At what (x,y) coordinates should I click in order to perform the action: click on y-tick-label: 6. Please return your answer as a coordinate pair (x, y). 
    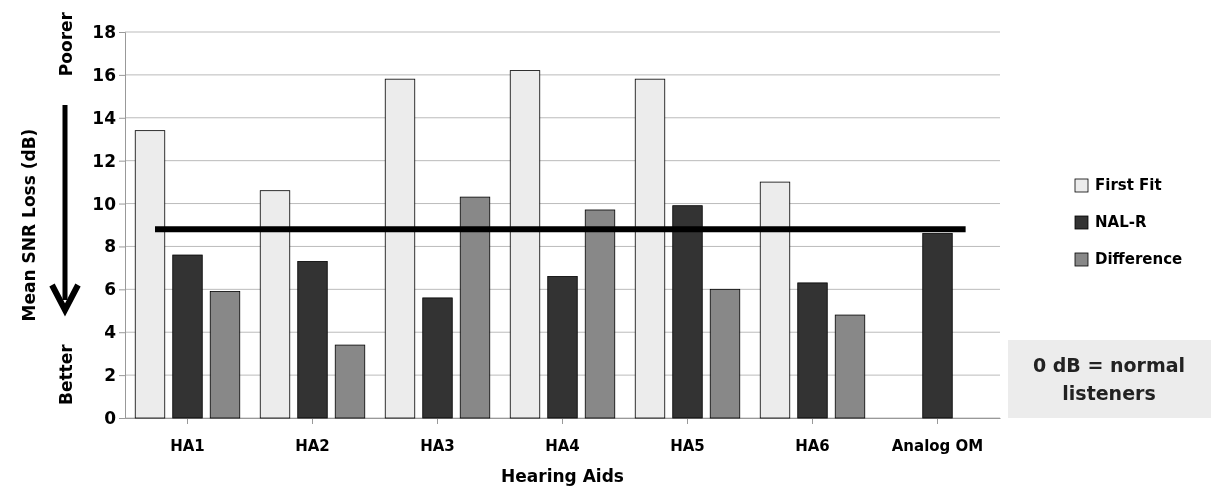
    Looking at the image, I should click on (110, 289).